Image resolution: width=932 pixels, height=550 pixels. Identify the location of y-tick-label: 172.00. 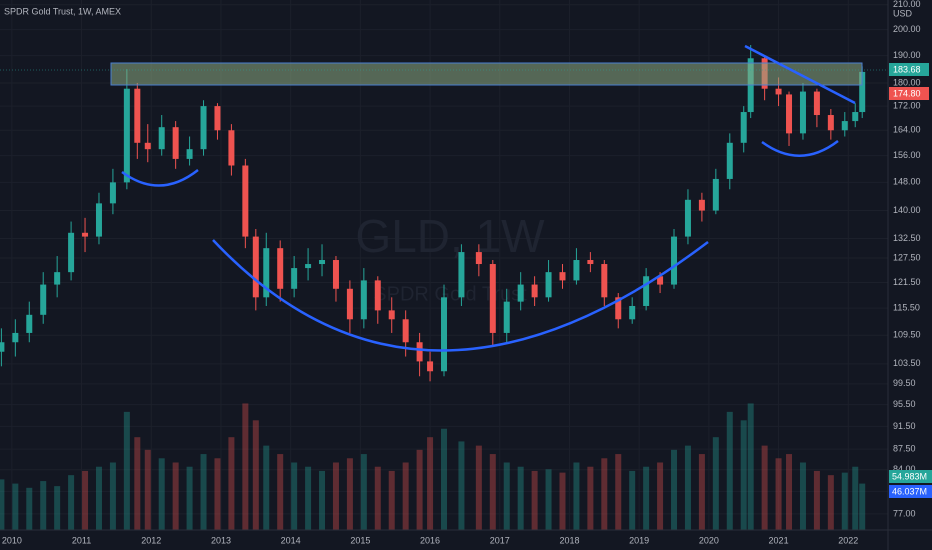
(907, 105).